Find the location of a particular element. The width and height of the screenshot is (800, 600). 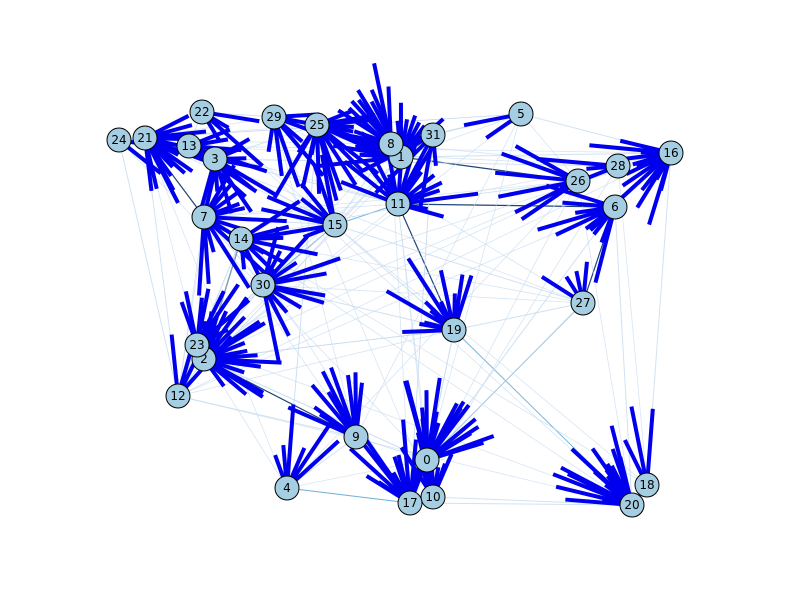

node-label: 24 is located at coordinates (118, 140).